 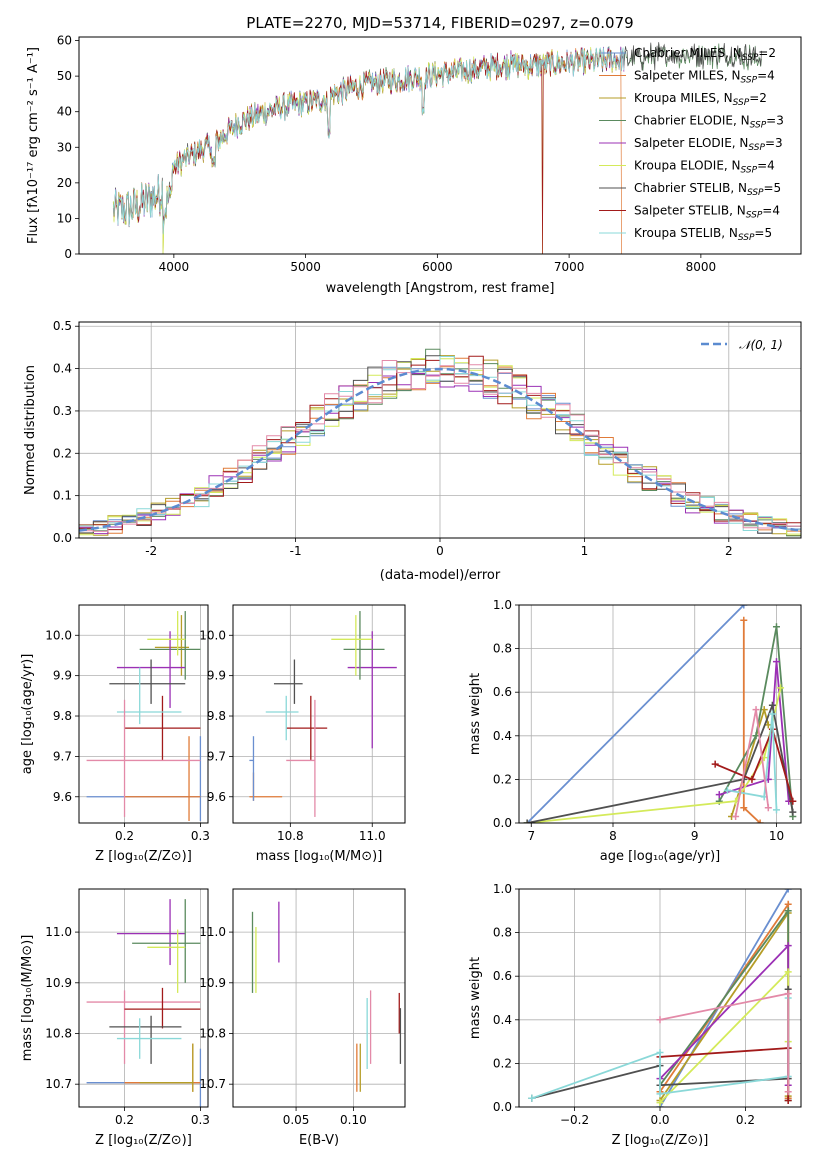 What do you see at coordinates (703, 234) in the screenshot?
I see `legend-entry: Kroupa STELIB, NSSP=5` at bounding box center [703, 234].